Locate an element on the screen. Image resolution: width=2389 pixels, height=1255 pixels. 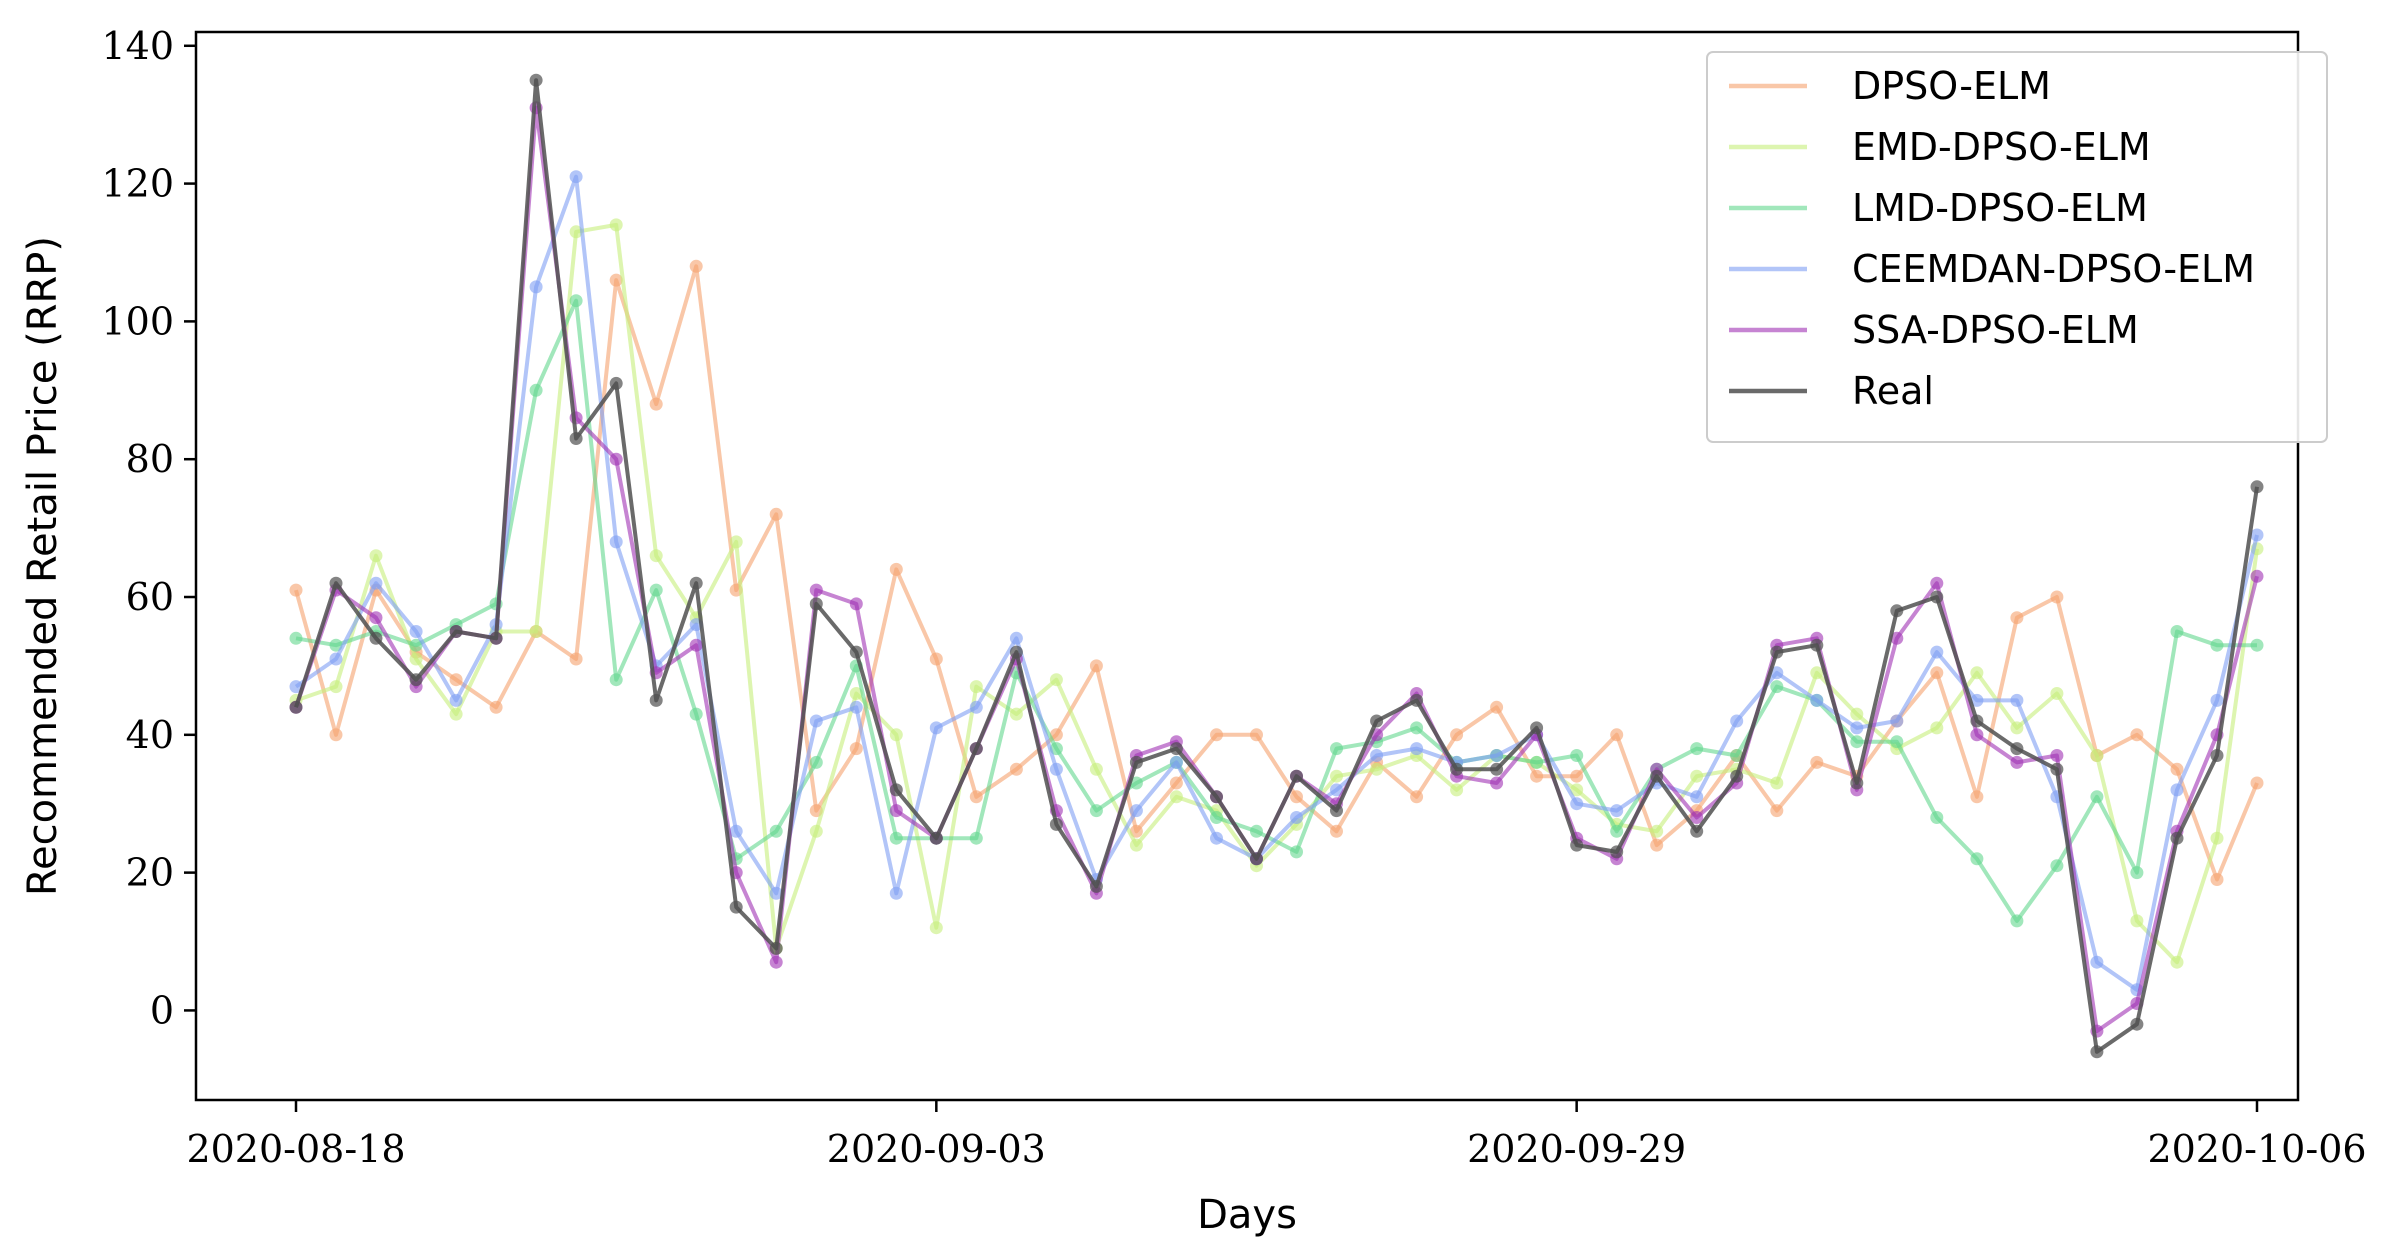
y-tick-label-5: 100 is located at coordinates (137, 321).